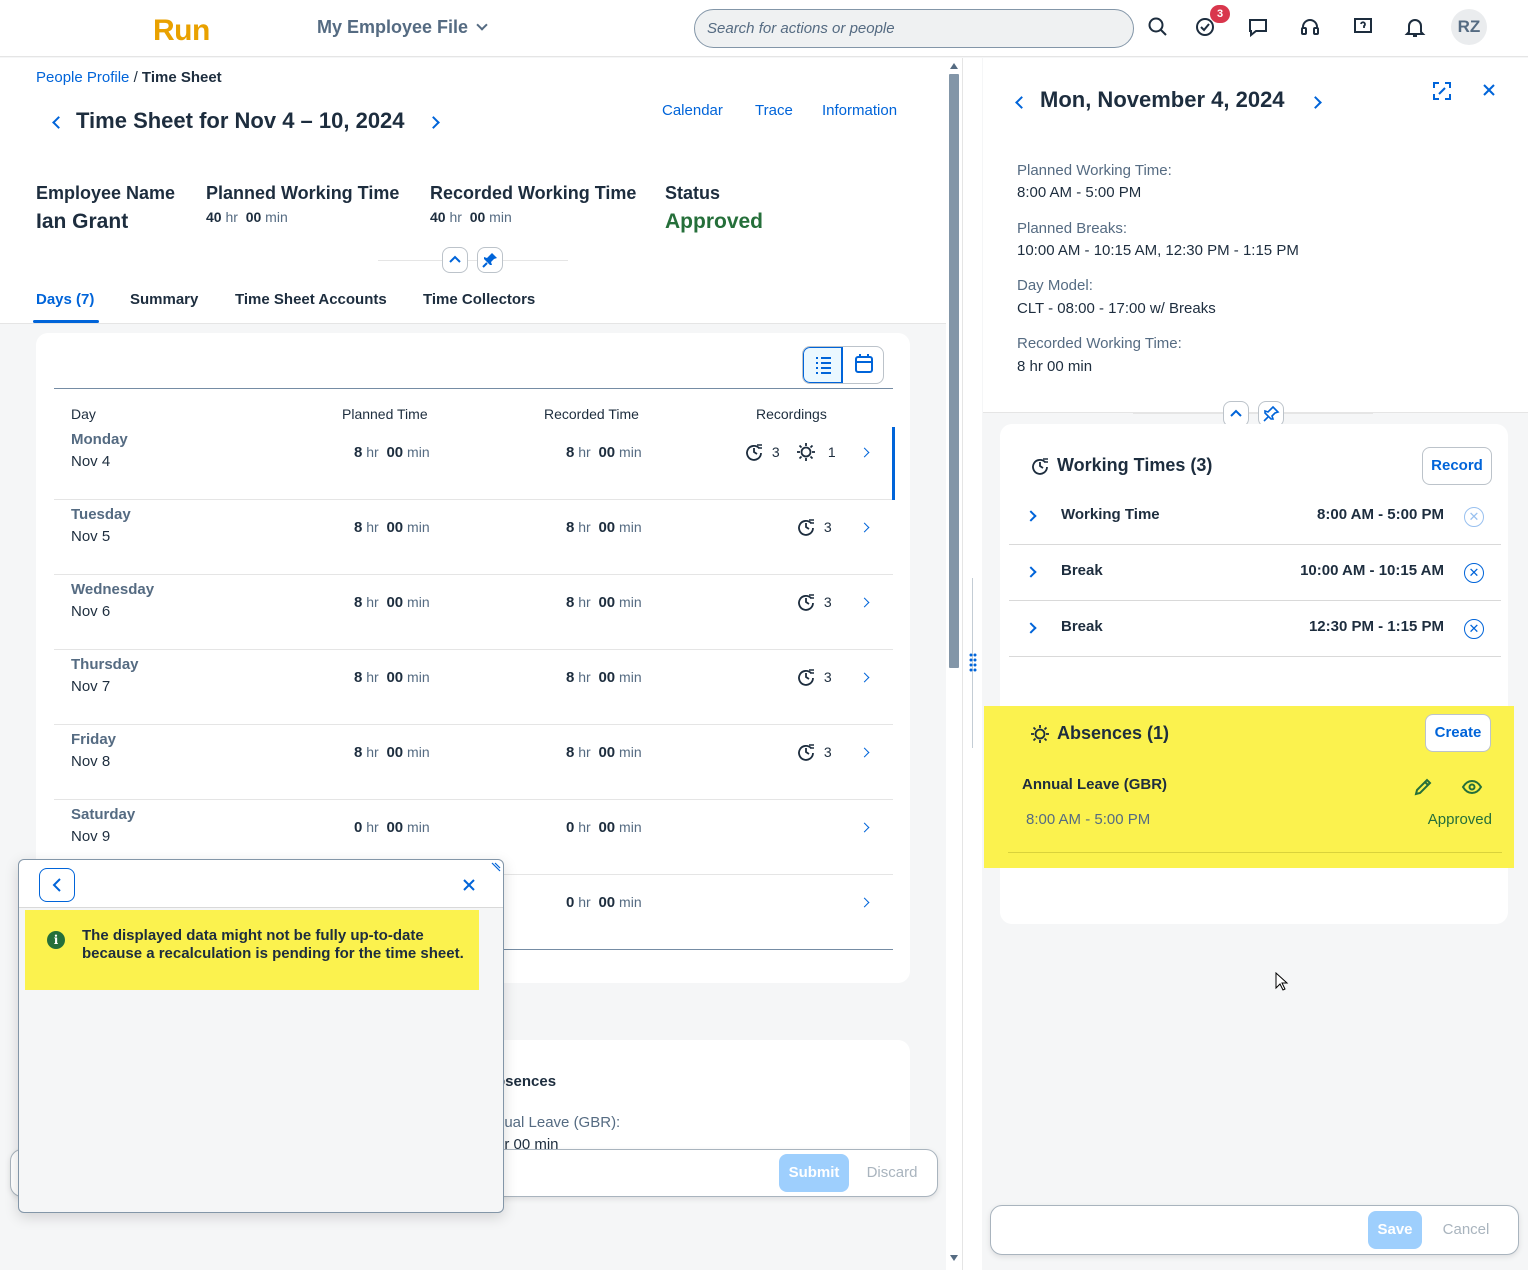  I want to click on absence-name: Annual Leave (GBR), so click(1095, 784).